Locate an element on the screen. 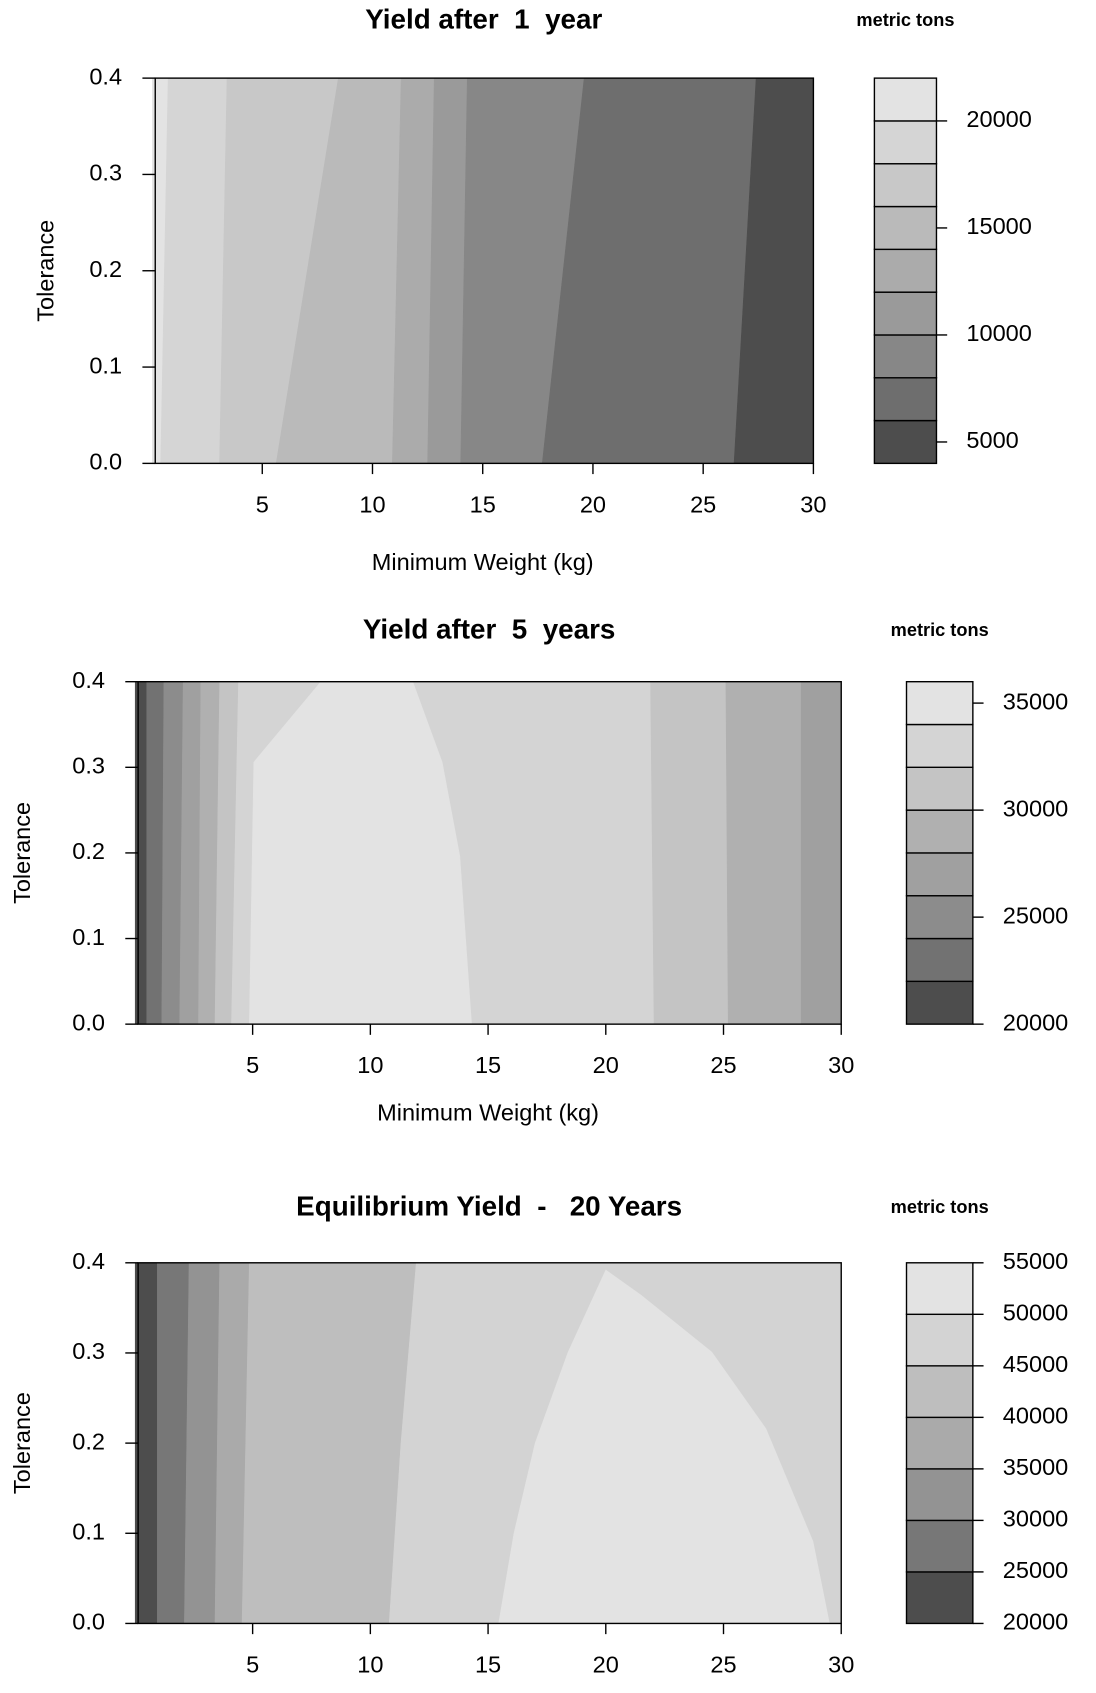  colorbar-tick-label: 50000 is located at coordinates (1035, 1313).